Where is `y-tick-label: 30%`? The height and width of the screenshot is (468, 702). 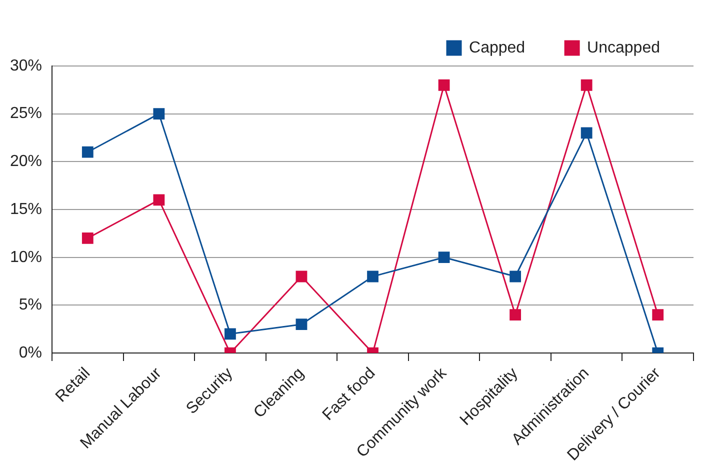
y-tick-label: 30% is located at coordinates (26, 65).